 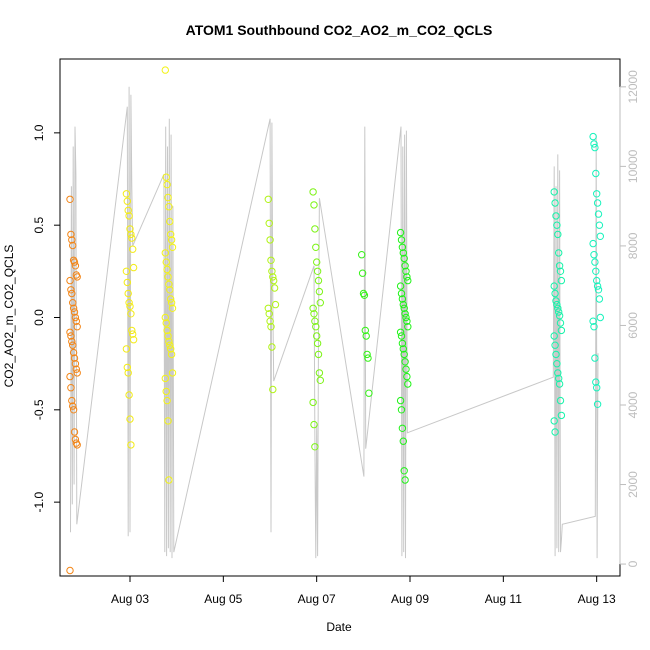 I want to click on x-tick-label: Aug 09, so click(x=410, y=599).